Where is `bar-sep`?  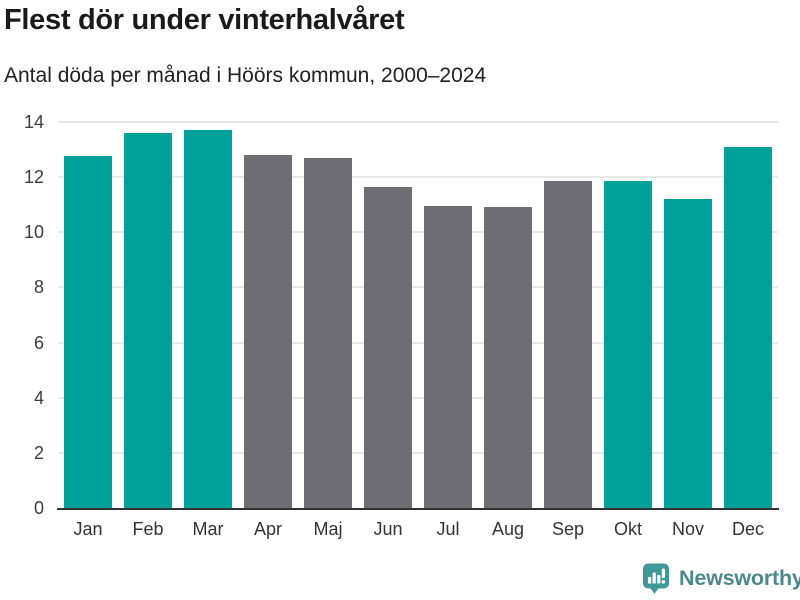 bar-sep is located at coordinates (568, 344).